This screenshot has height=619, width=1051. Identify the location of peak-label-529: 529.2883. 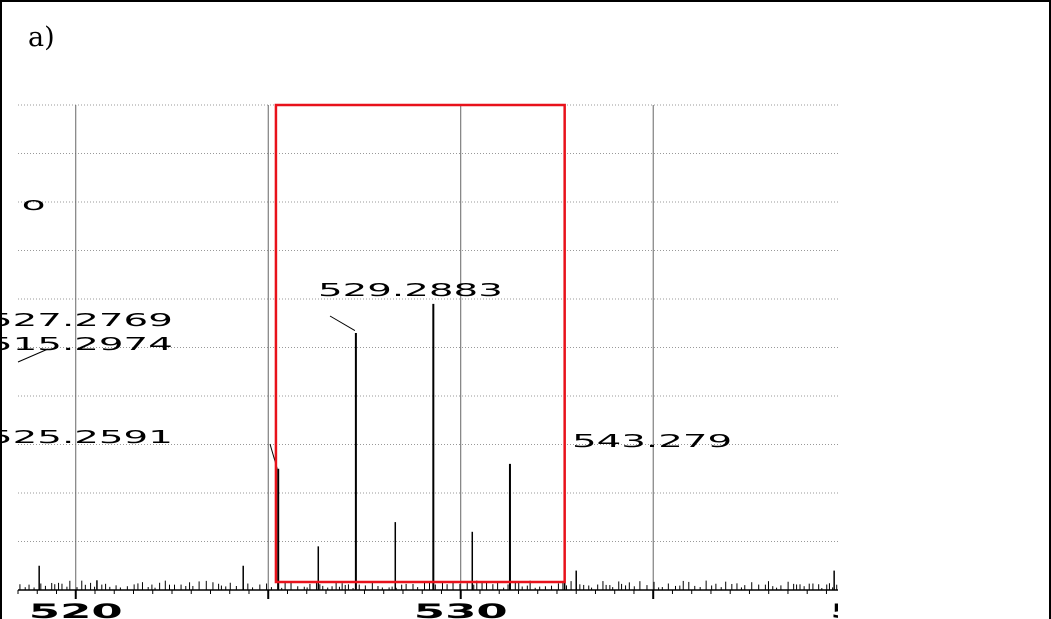
(410, 290).